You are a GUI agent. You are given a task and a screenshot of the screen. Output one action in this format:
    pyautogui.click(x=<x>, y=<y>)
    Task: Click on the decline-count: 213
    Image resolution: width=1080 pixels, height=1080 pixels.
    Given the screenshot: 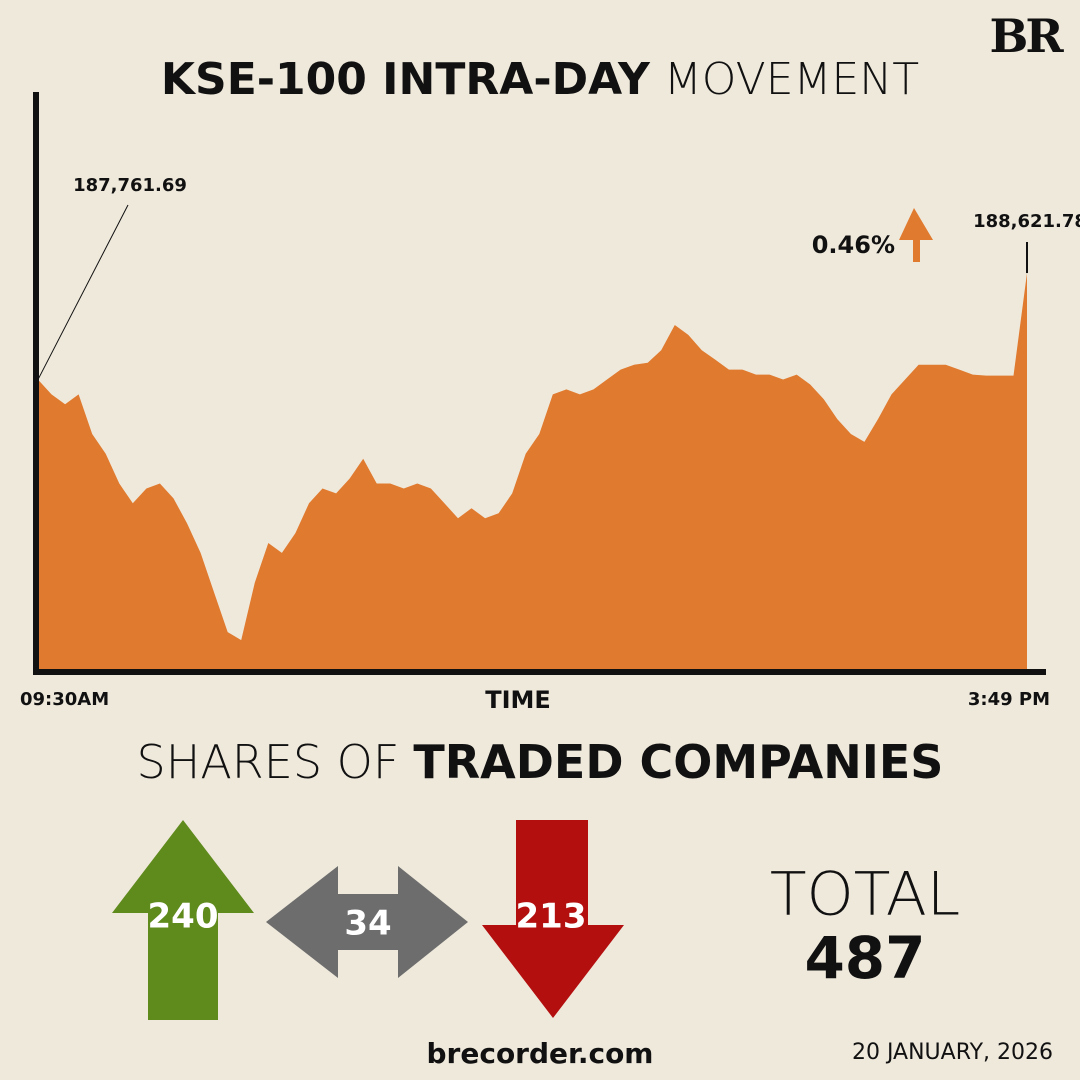 What is the action you would take?
    pyautogui.click(x=551, y=917)
    